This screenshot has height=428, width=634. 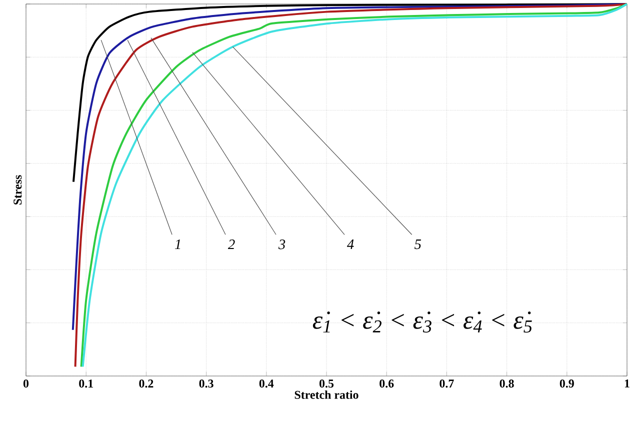 I want to click on x-tick-label: 0, so click(x=26, y=384).